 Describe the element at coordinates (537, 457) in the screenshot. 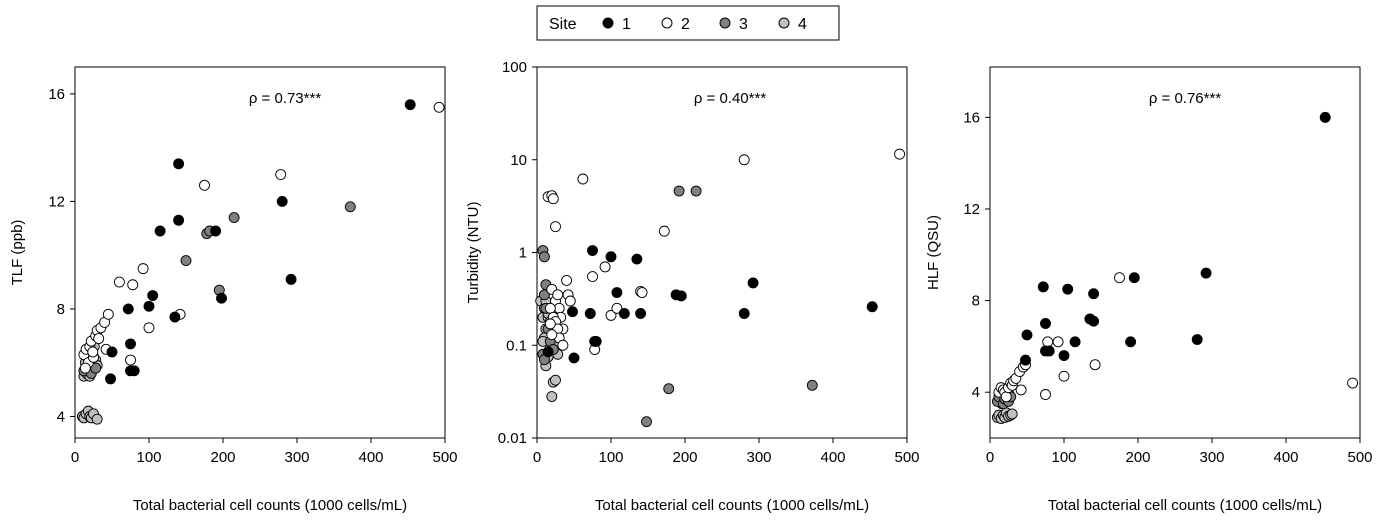

I see `turbidity-x-tick-label: 0` at that location.